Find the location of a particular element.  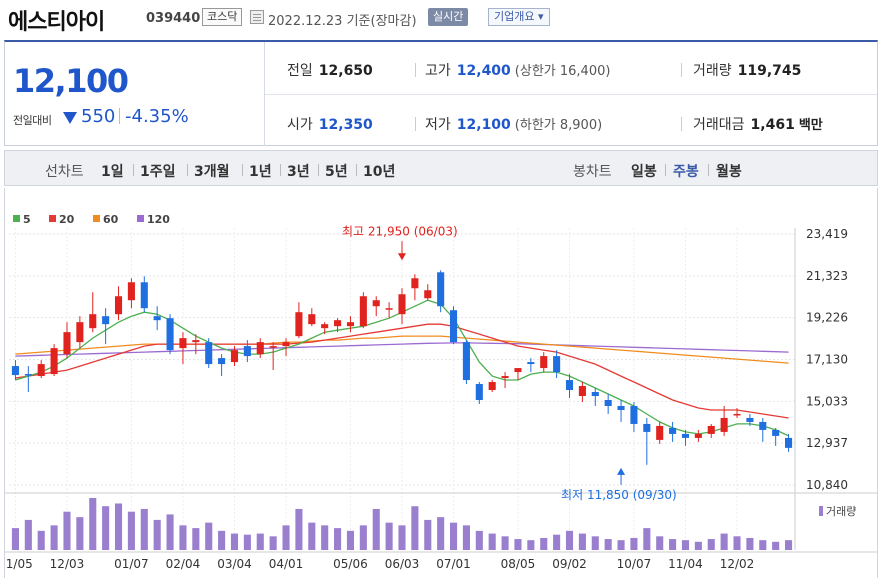

open-price: 시가 12,350 is located at coordinates (330, 125).